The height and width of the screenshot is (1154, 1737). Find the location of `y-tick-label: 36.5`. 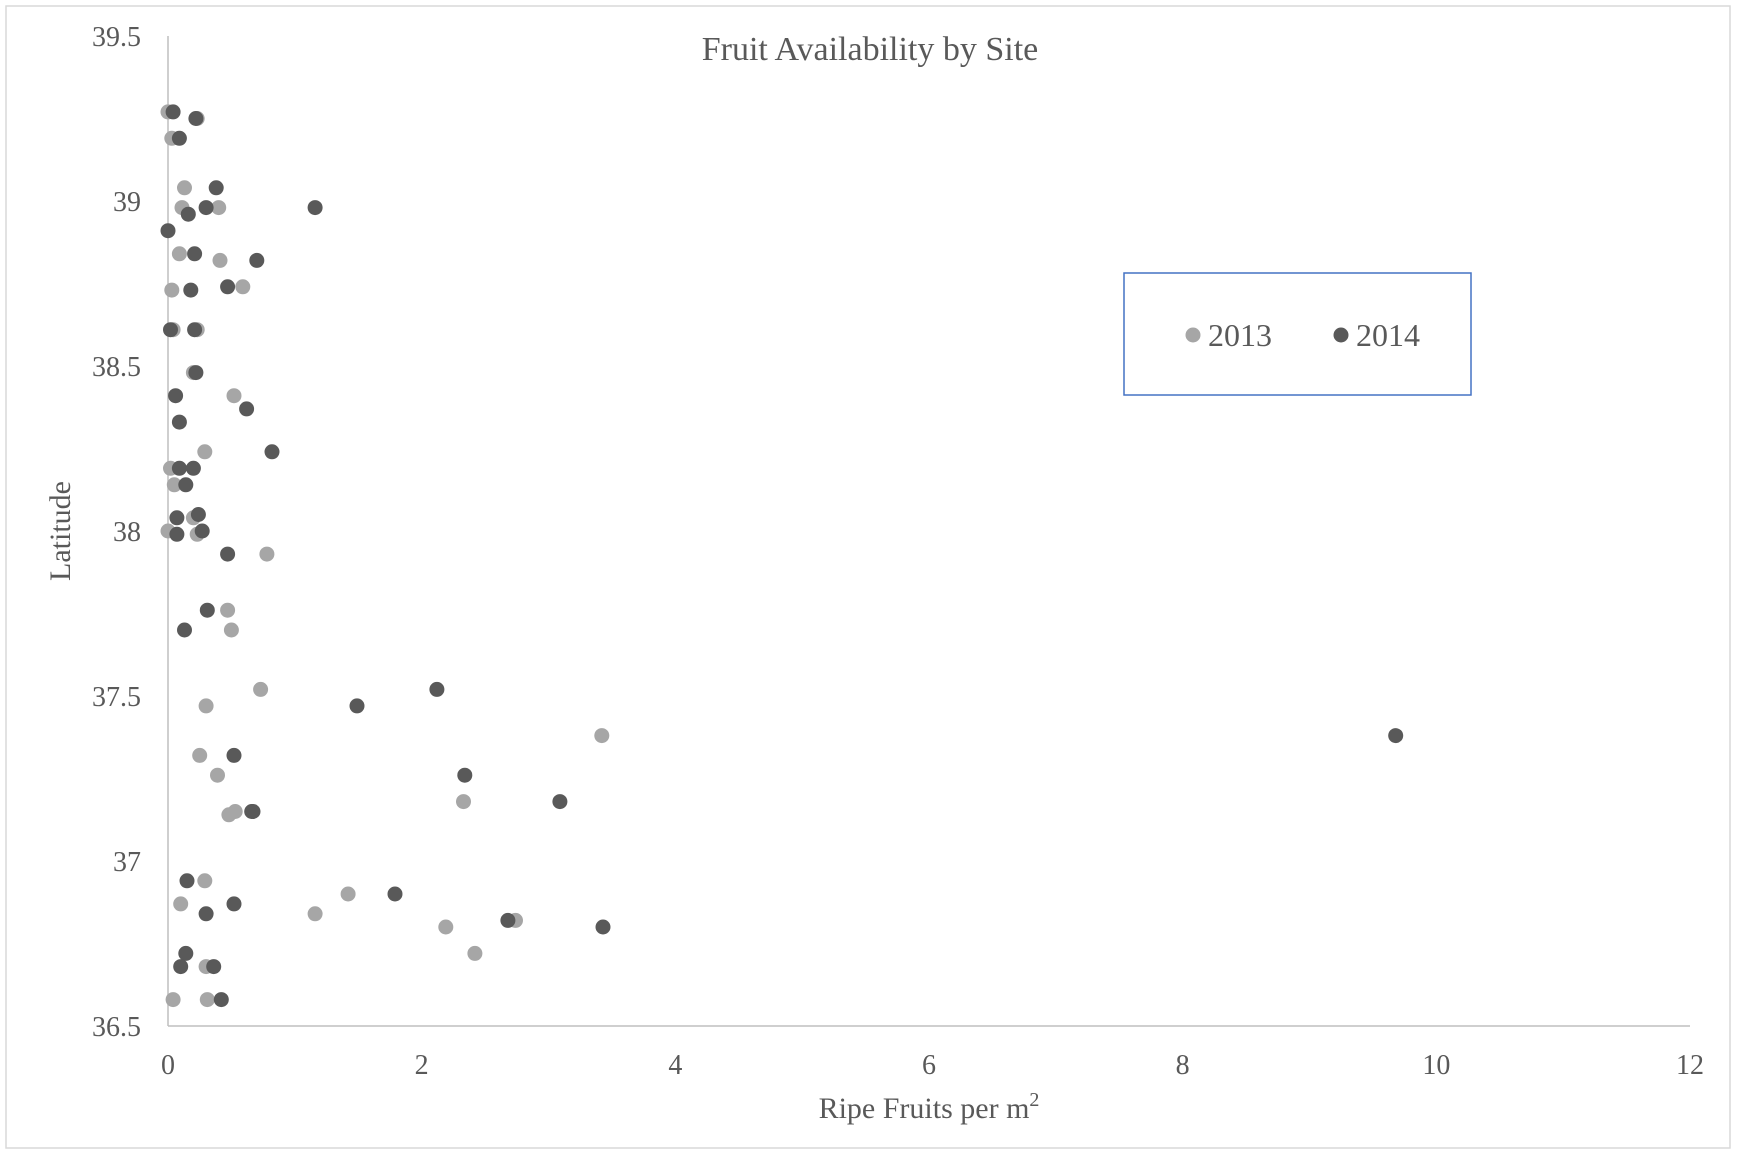

y-tick-label: 36.5 is located at coordinates (116, 1027).